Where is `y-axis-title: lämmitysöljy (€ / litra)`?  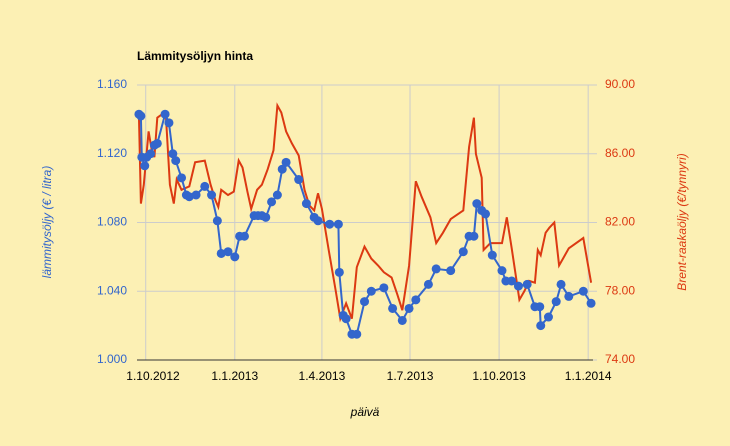 y-axis-title: lämmitysöljy (€ / litra) is located at coordinates (47, 222).